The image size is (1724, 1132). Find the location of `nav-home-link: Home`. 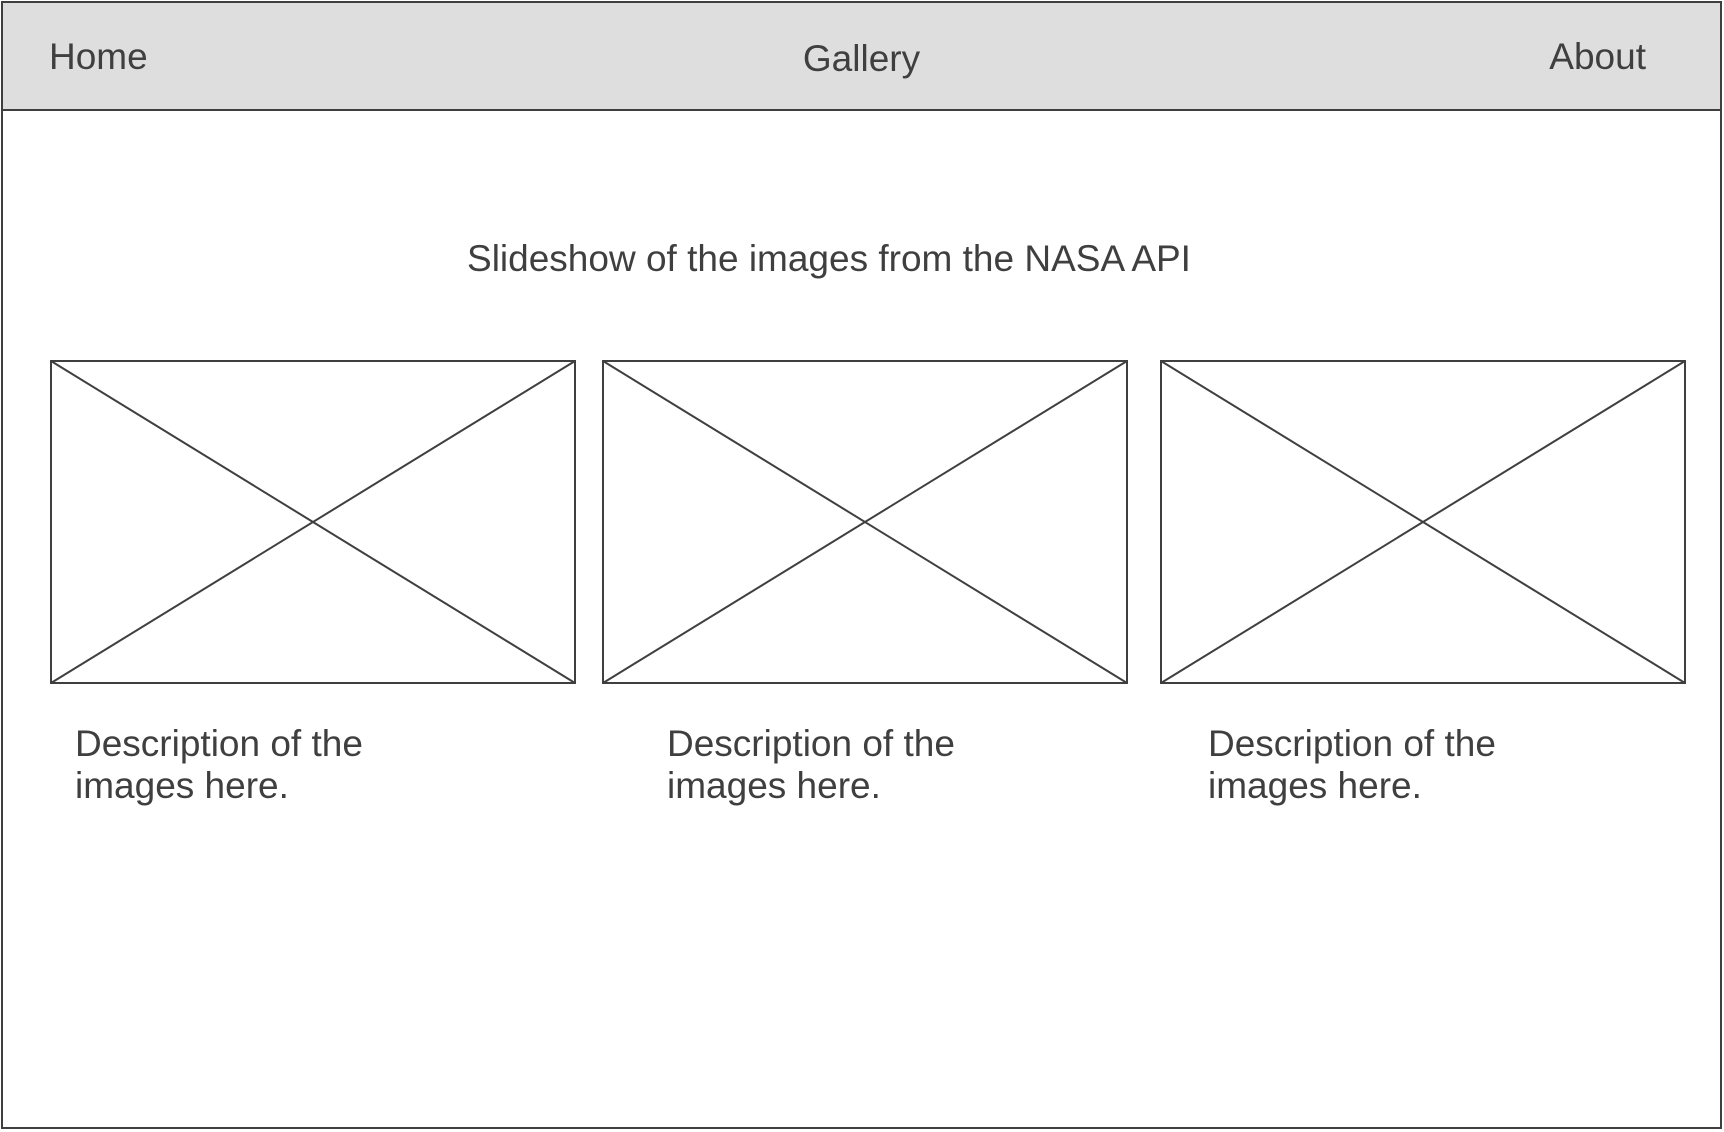

nav-home-link: Home is located at coordinates (98, 56).